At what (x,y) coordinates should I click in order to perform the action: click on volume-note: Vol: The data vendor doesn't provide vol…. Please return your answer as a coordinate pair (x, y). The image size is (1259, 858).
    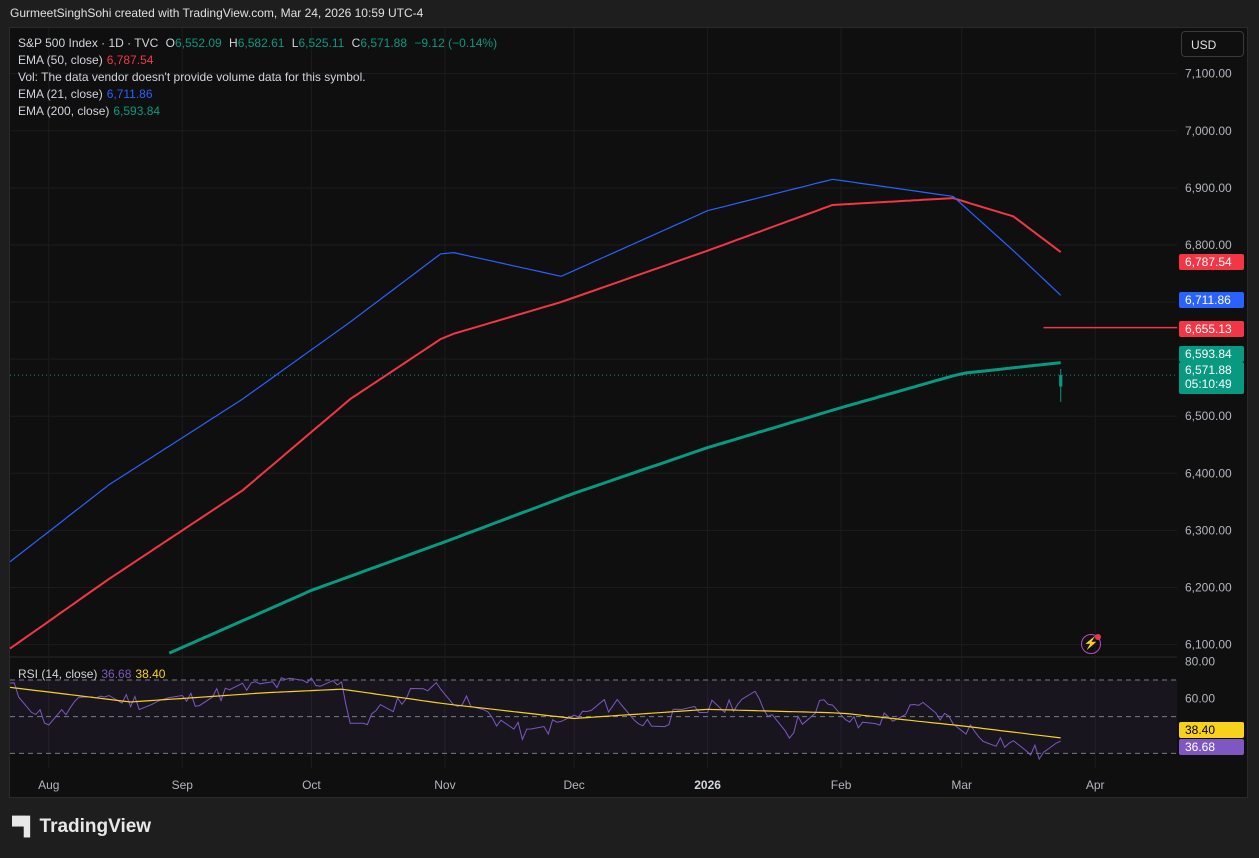
    Looking at the image, I should click on (192, 77).